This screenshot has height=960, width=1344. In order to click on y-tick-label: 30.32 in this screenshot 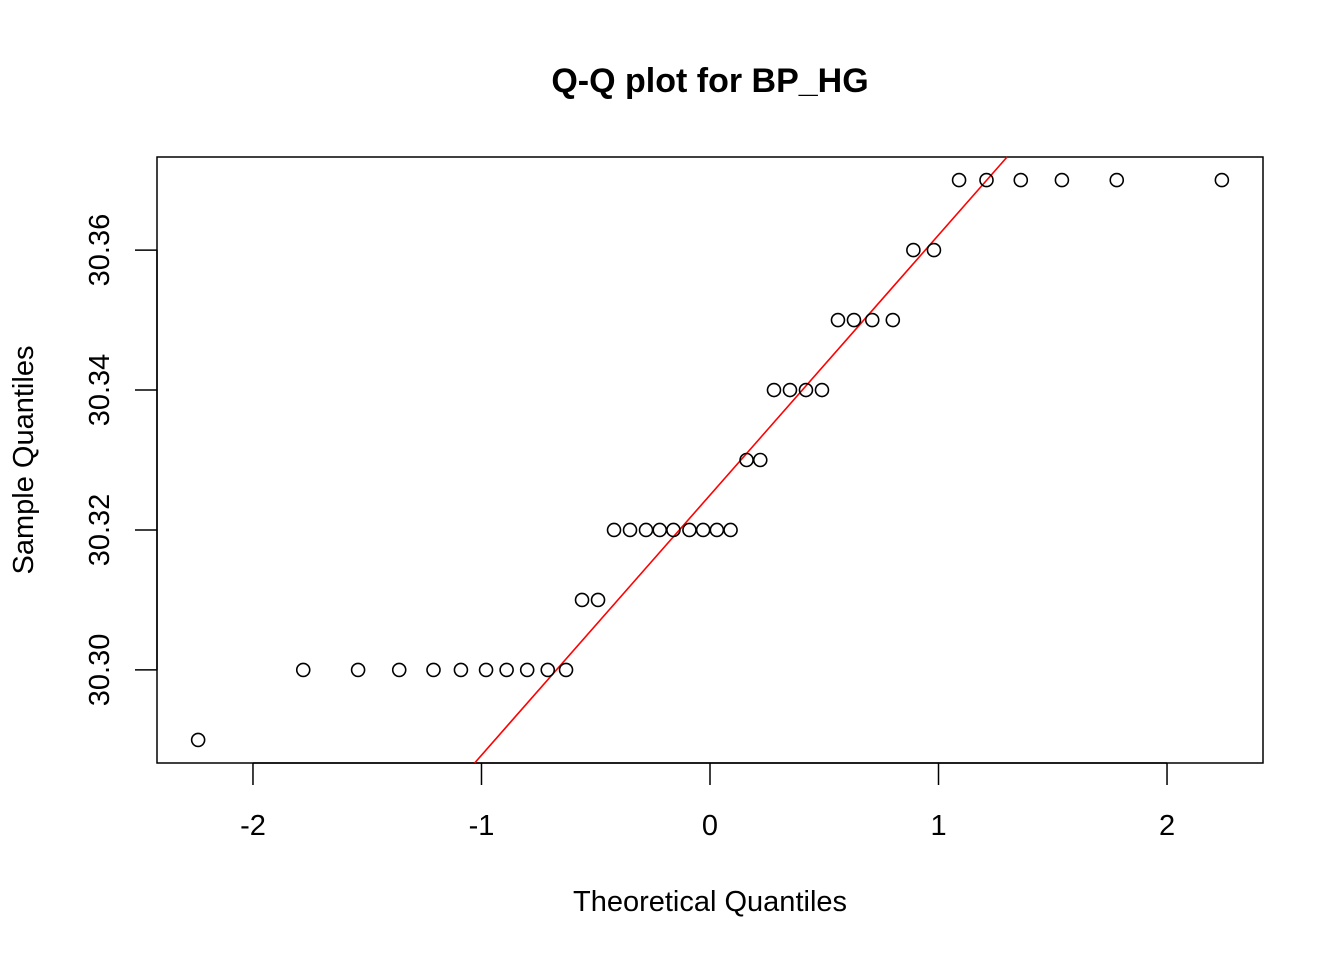, I will do `click(100, 530)`.